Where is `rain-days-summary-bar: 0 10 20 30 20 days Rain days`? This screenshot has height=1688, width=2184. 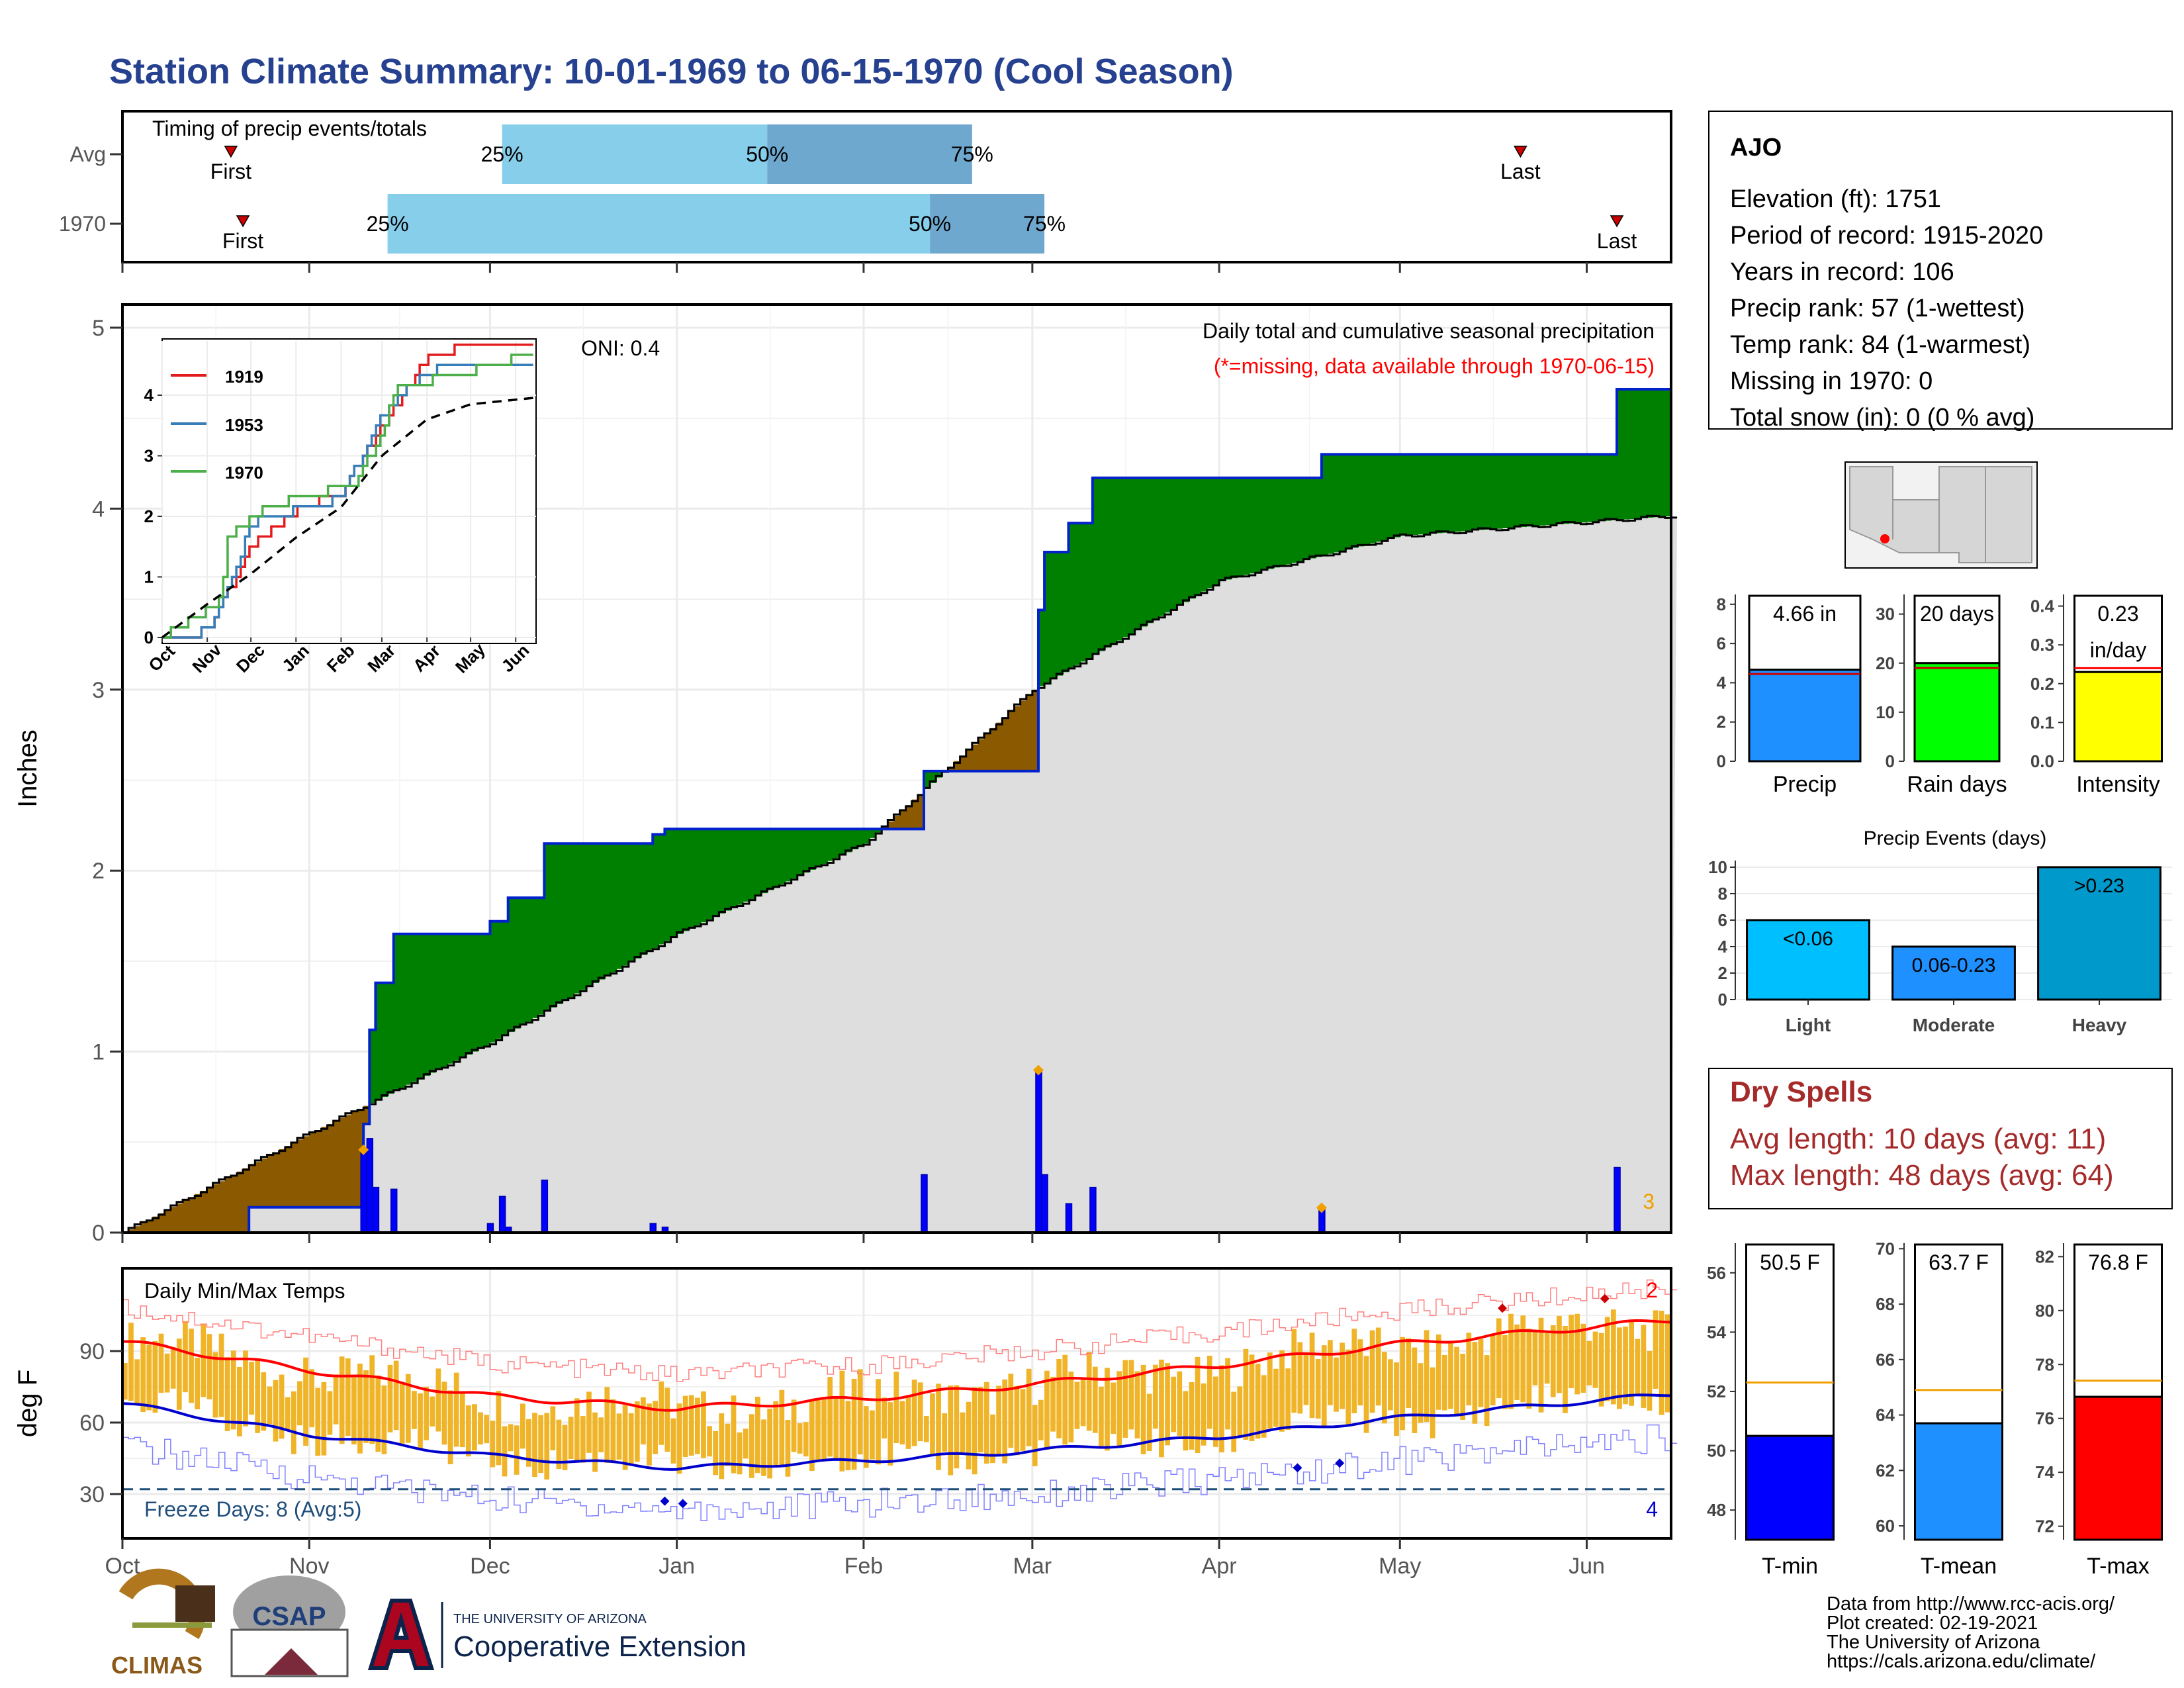
rain-days-summary-bar: 0 10 20 30 20 days Rain days is located at coordinates (1943, 695).